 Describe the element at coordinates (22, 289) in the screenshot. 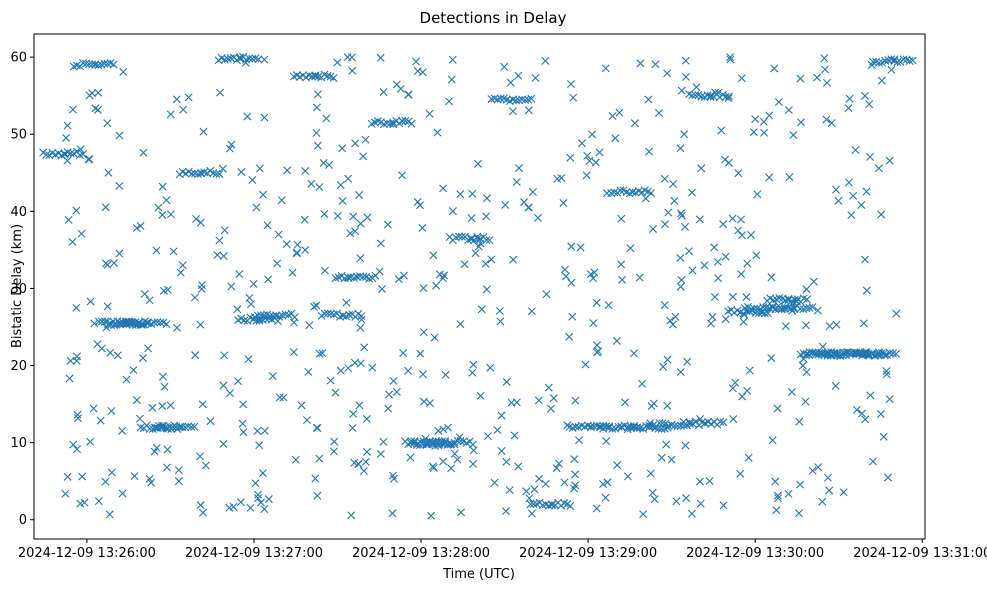

I see `y-axis: 0 10 20 30 40 50 60` at that location.